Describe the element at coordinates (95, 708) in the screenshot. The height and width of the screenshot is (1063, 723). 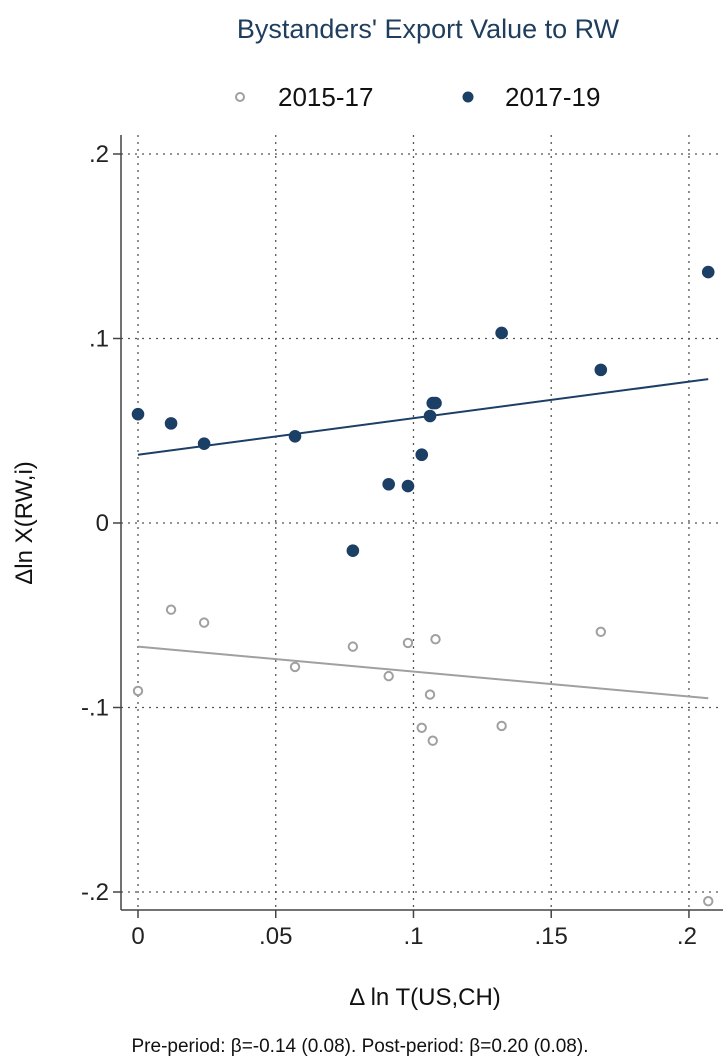
I see `y-tick-label: -.1` at that location.